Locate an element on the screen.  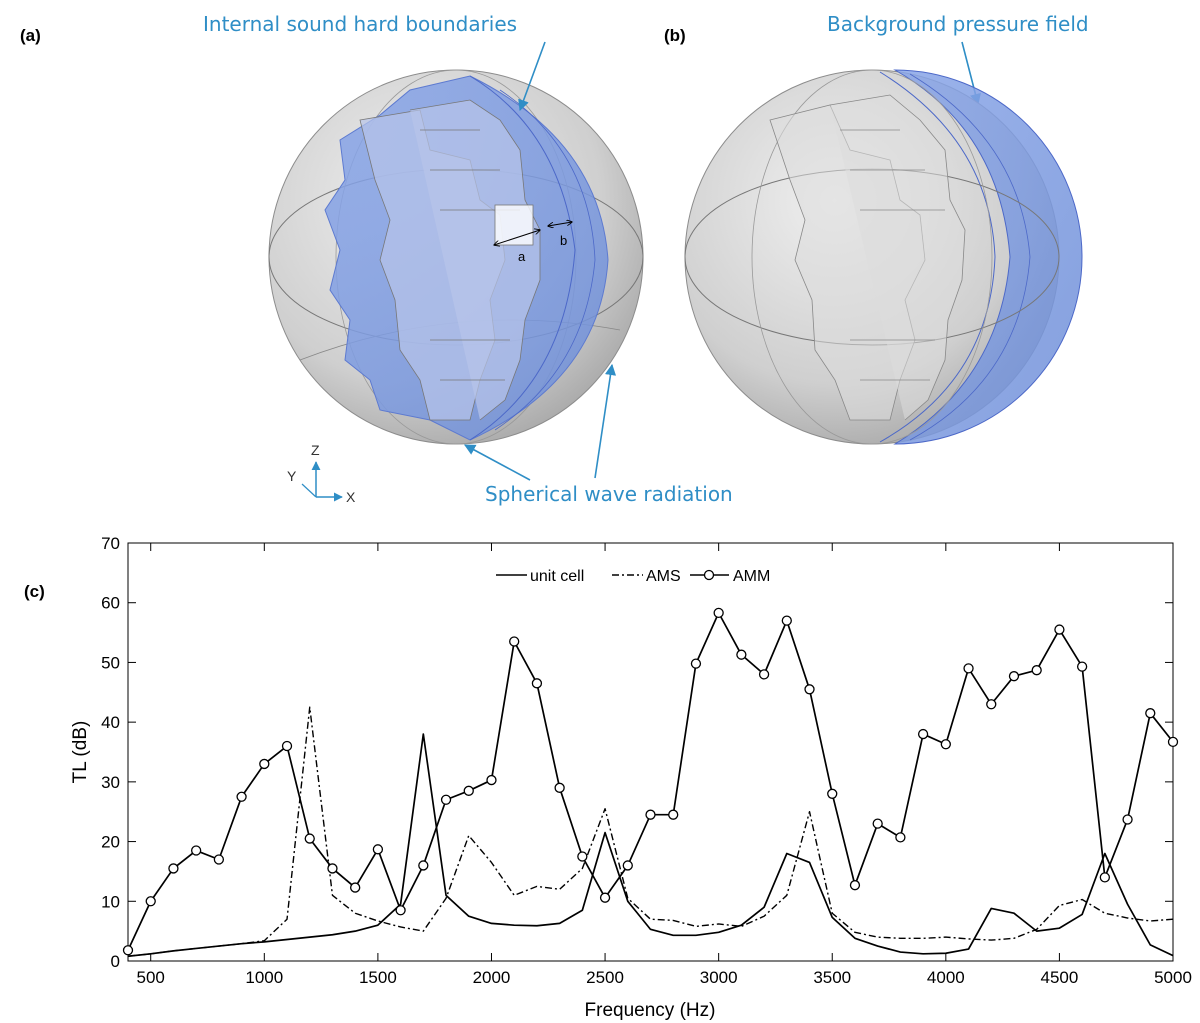
unit-cell-structure-a is located at coordinates (450, 260).